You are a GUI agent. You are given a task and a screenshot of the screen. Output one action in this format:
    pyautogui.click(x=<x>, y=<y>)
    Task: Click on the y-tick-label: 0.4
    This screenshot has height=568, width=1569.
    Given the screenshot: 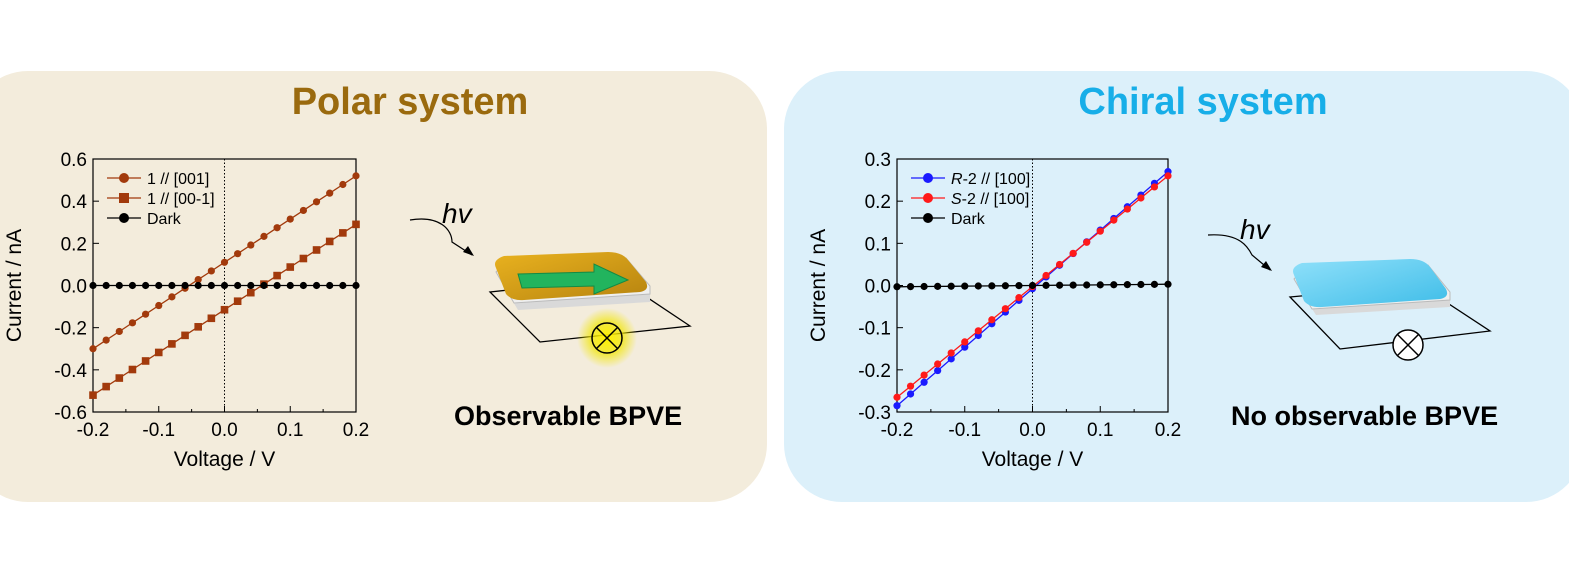 What is the action you would take?
    pyautogui.click(x=74, y=202)
    